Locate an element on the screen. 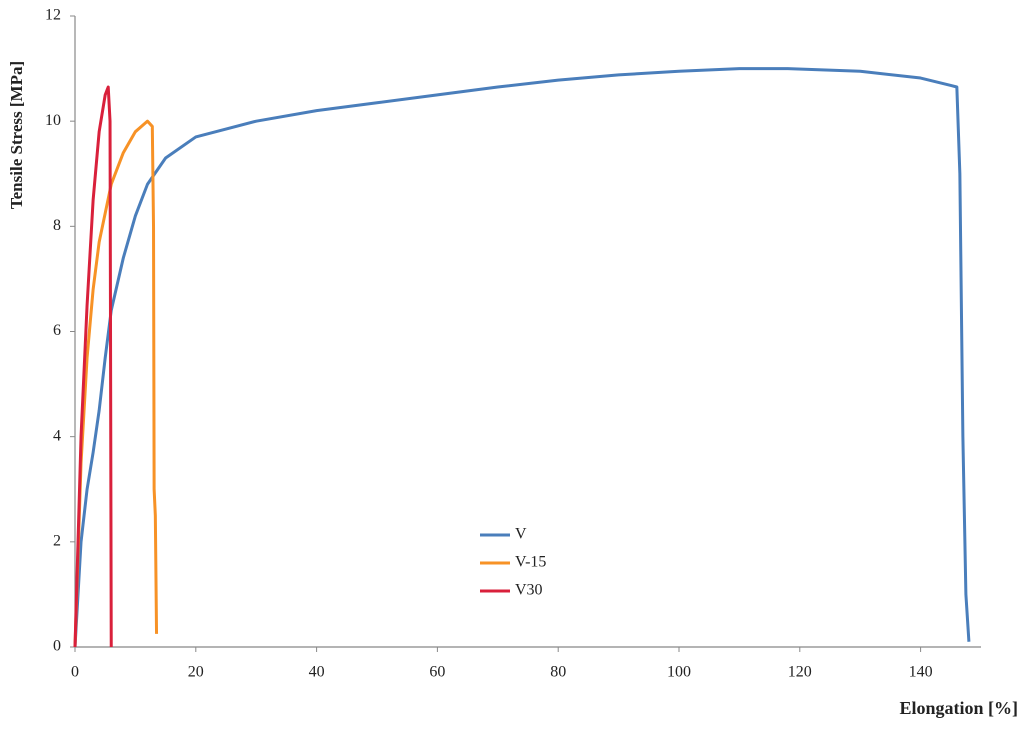  y-tick-label: 12 is located at coordinates (53, 15).